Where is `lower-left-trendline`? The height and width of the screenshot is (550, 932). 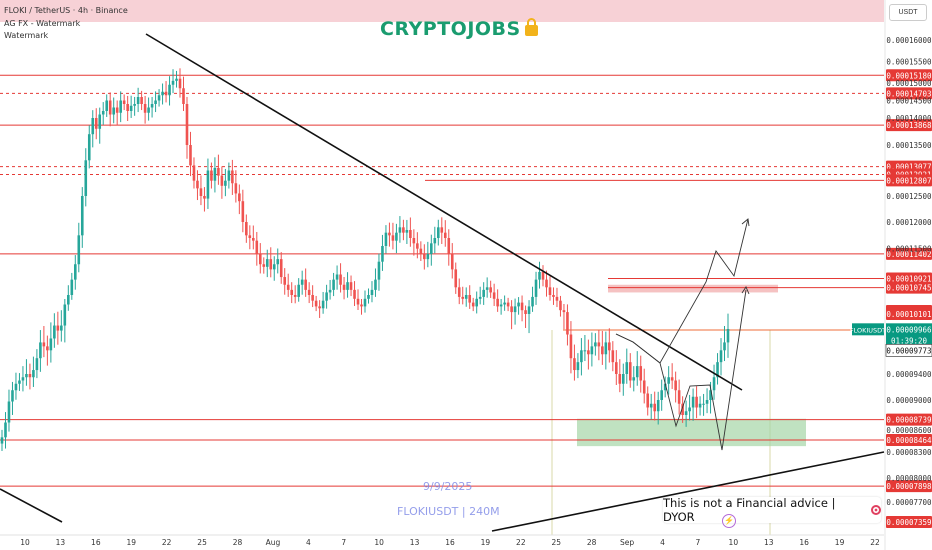 lower-left-trendline is located at coordinates (31, 505).